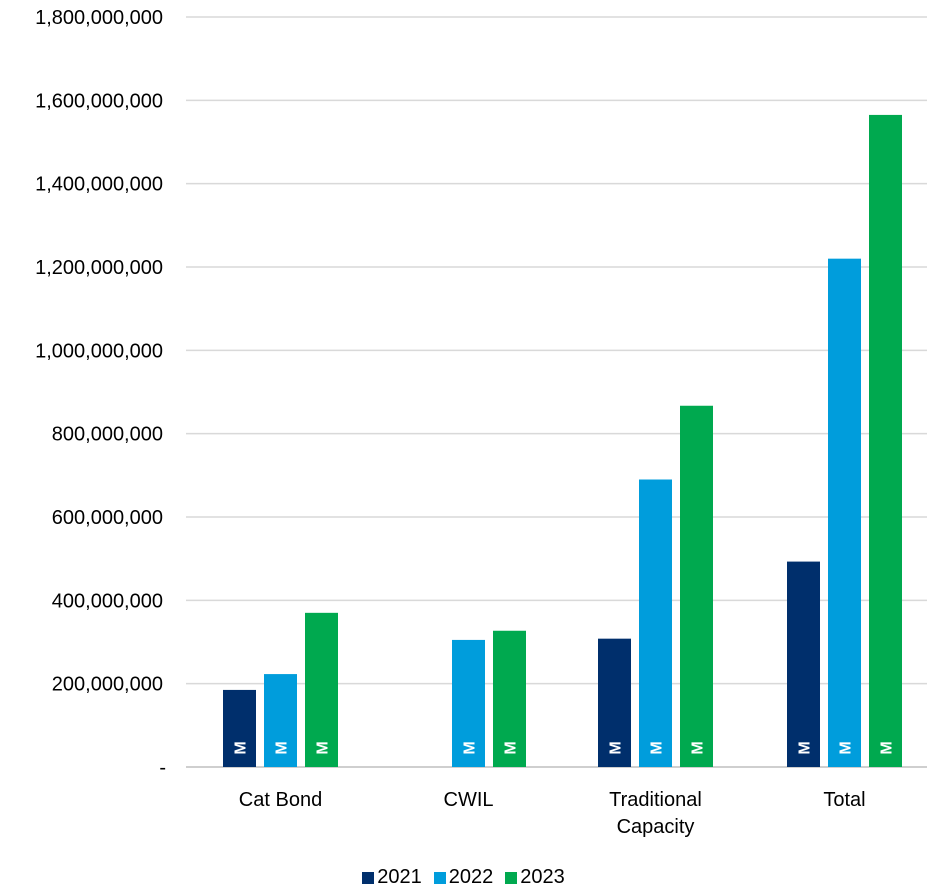  What do you see at coordinates (99, 351) in the screenshot?
I see `y-tick-label: 1,000,000,000` at bounding box center [99, 351].